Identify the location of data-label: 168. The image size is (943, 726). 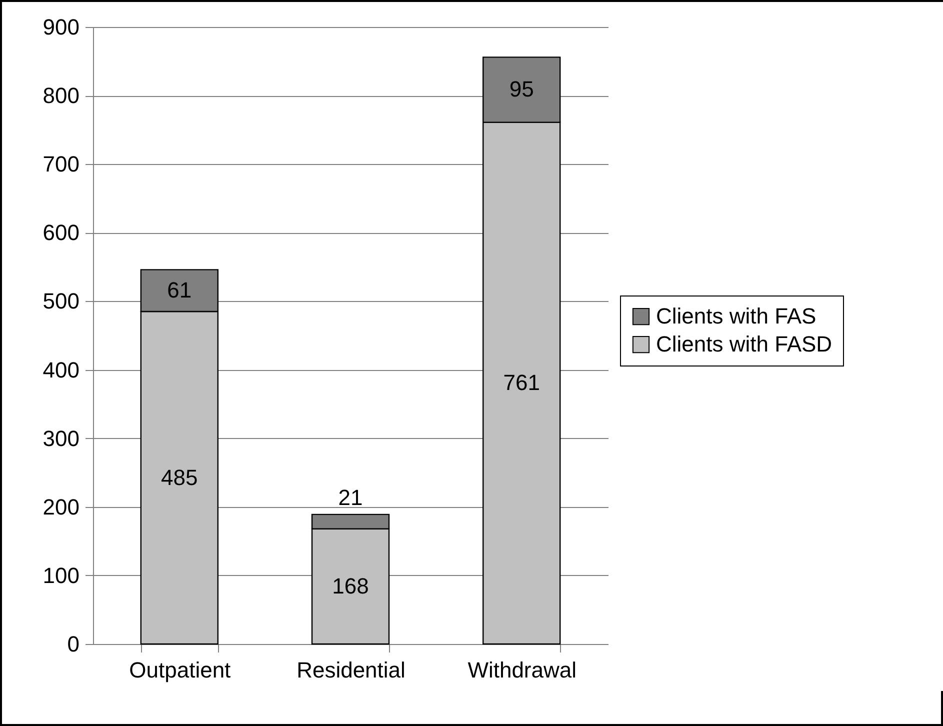
(350, 585).